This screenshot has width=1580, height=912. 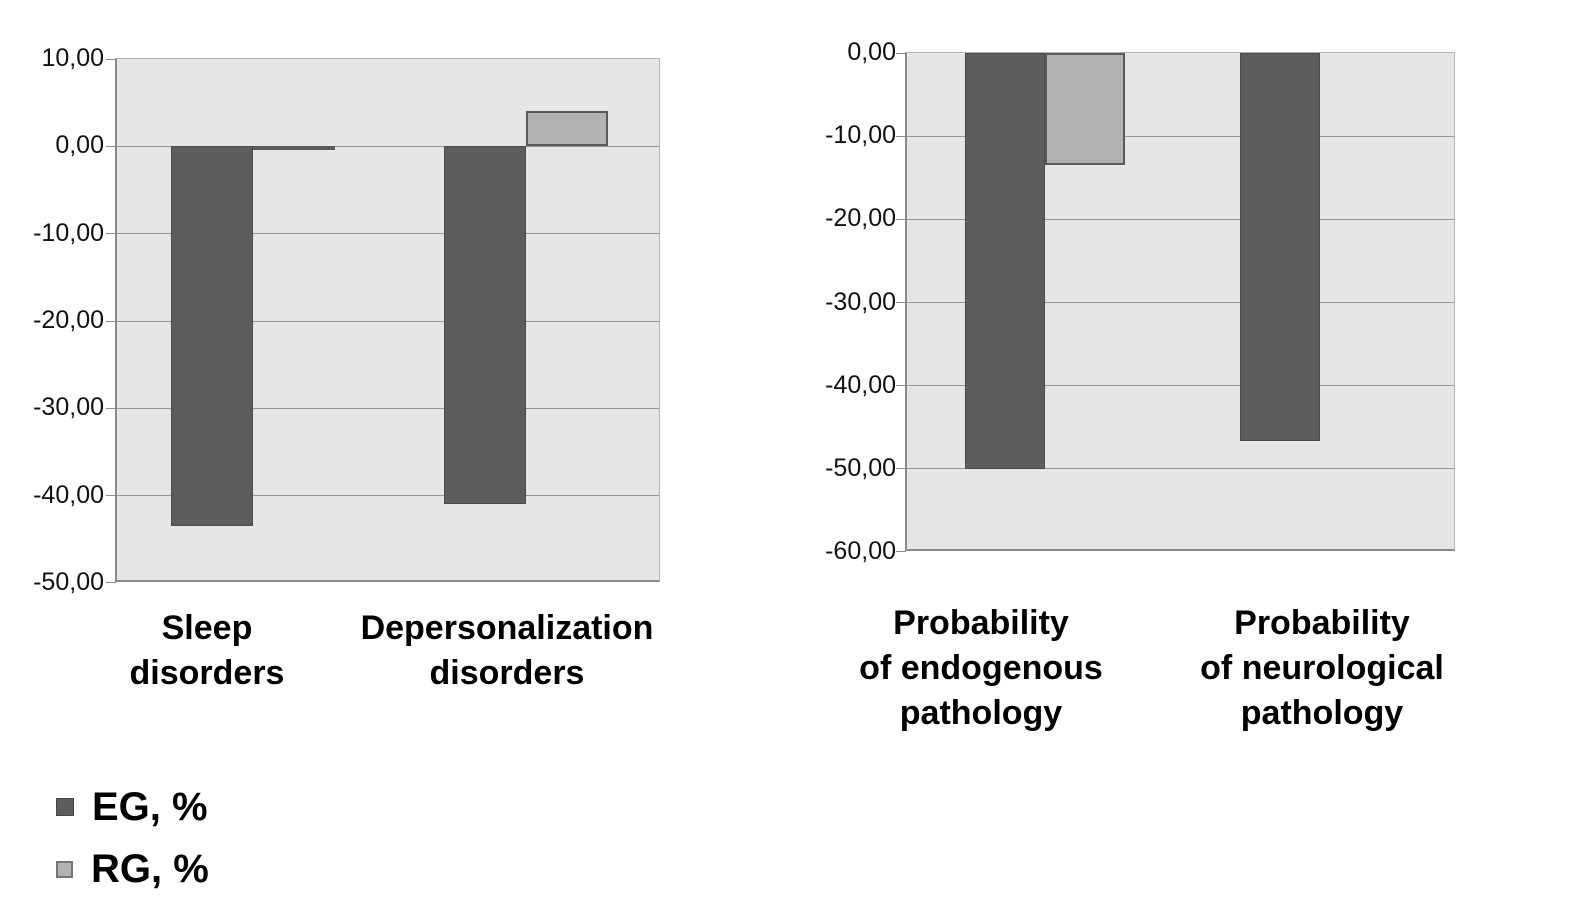 What do you see at coordinates (507, 650) in the screenshot?
I see `category-label-1: Depersonalization disorders` at bounding box center [507, 650].